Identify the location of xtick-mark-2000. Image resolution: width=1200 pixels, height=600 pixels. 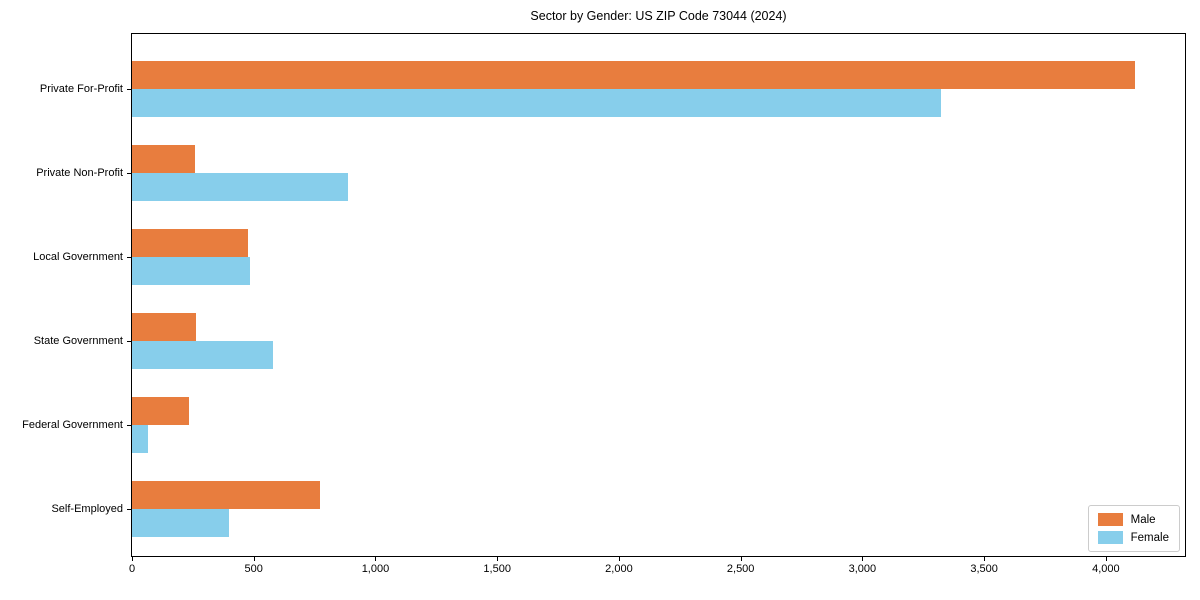
(619, 559).